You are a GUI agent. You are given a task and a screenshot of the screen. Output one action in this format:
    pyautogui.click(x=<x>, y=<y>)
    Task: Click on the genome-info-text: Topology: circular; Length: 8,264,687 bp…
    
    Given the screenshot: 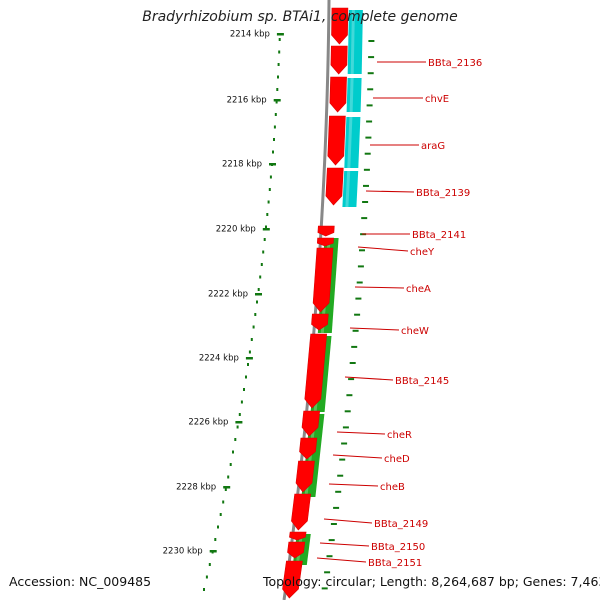 What is the action you would take?
    pyautogui.click(x=431, y=581)
    